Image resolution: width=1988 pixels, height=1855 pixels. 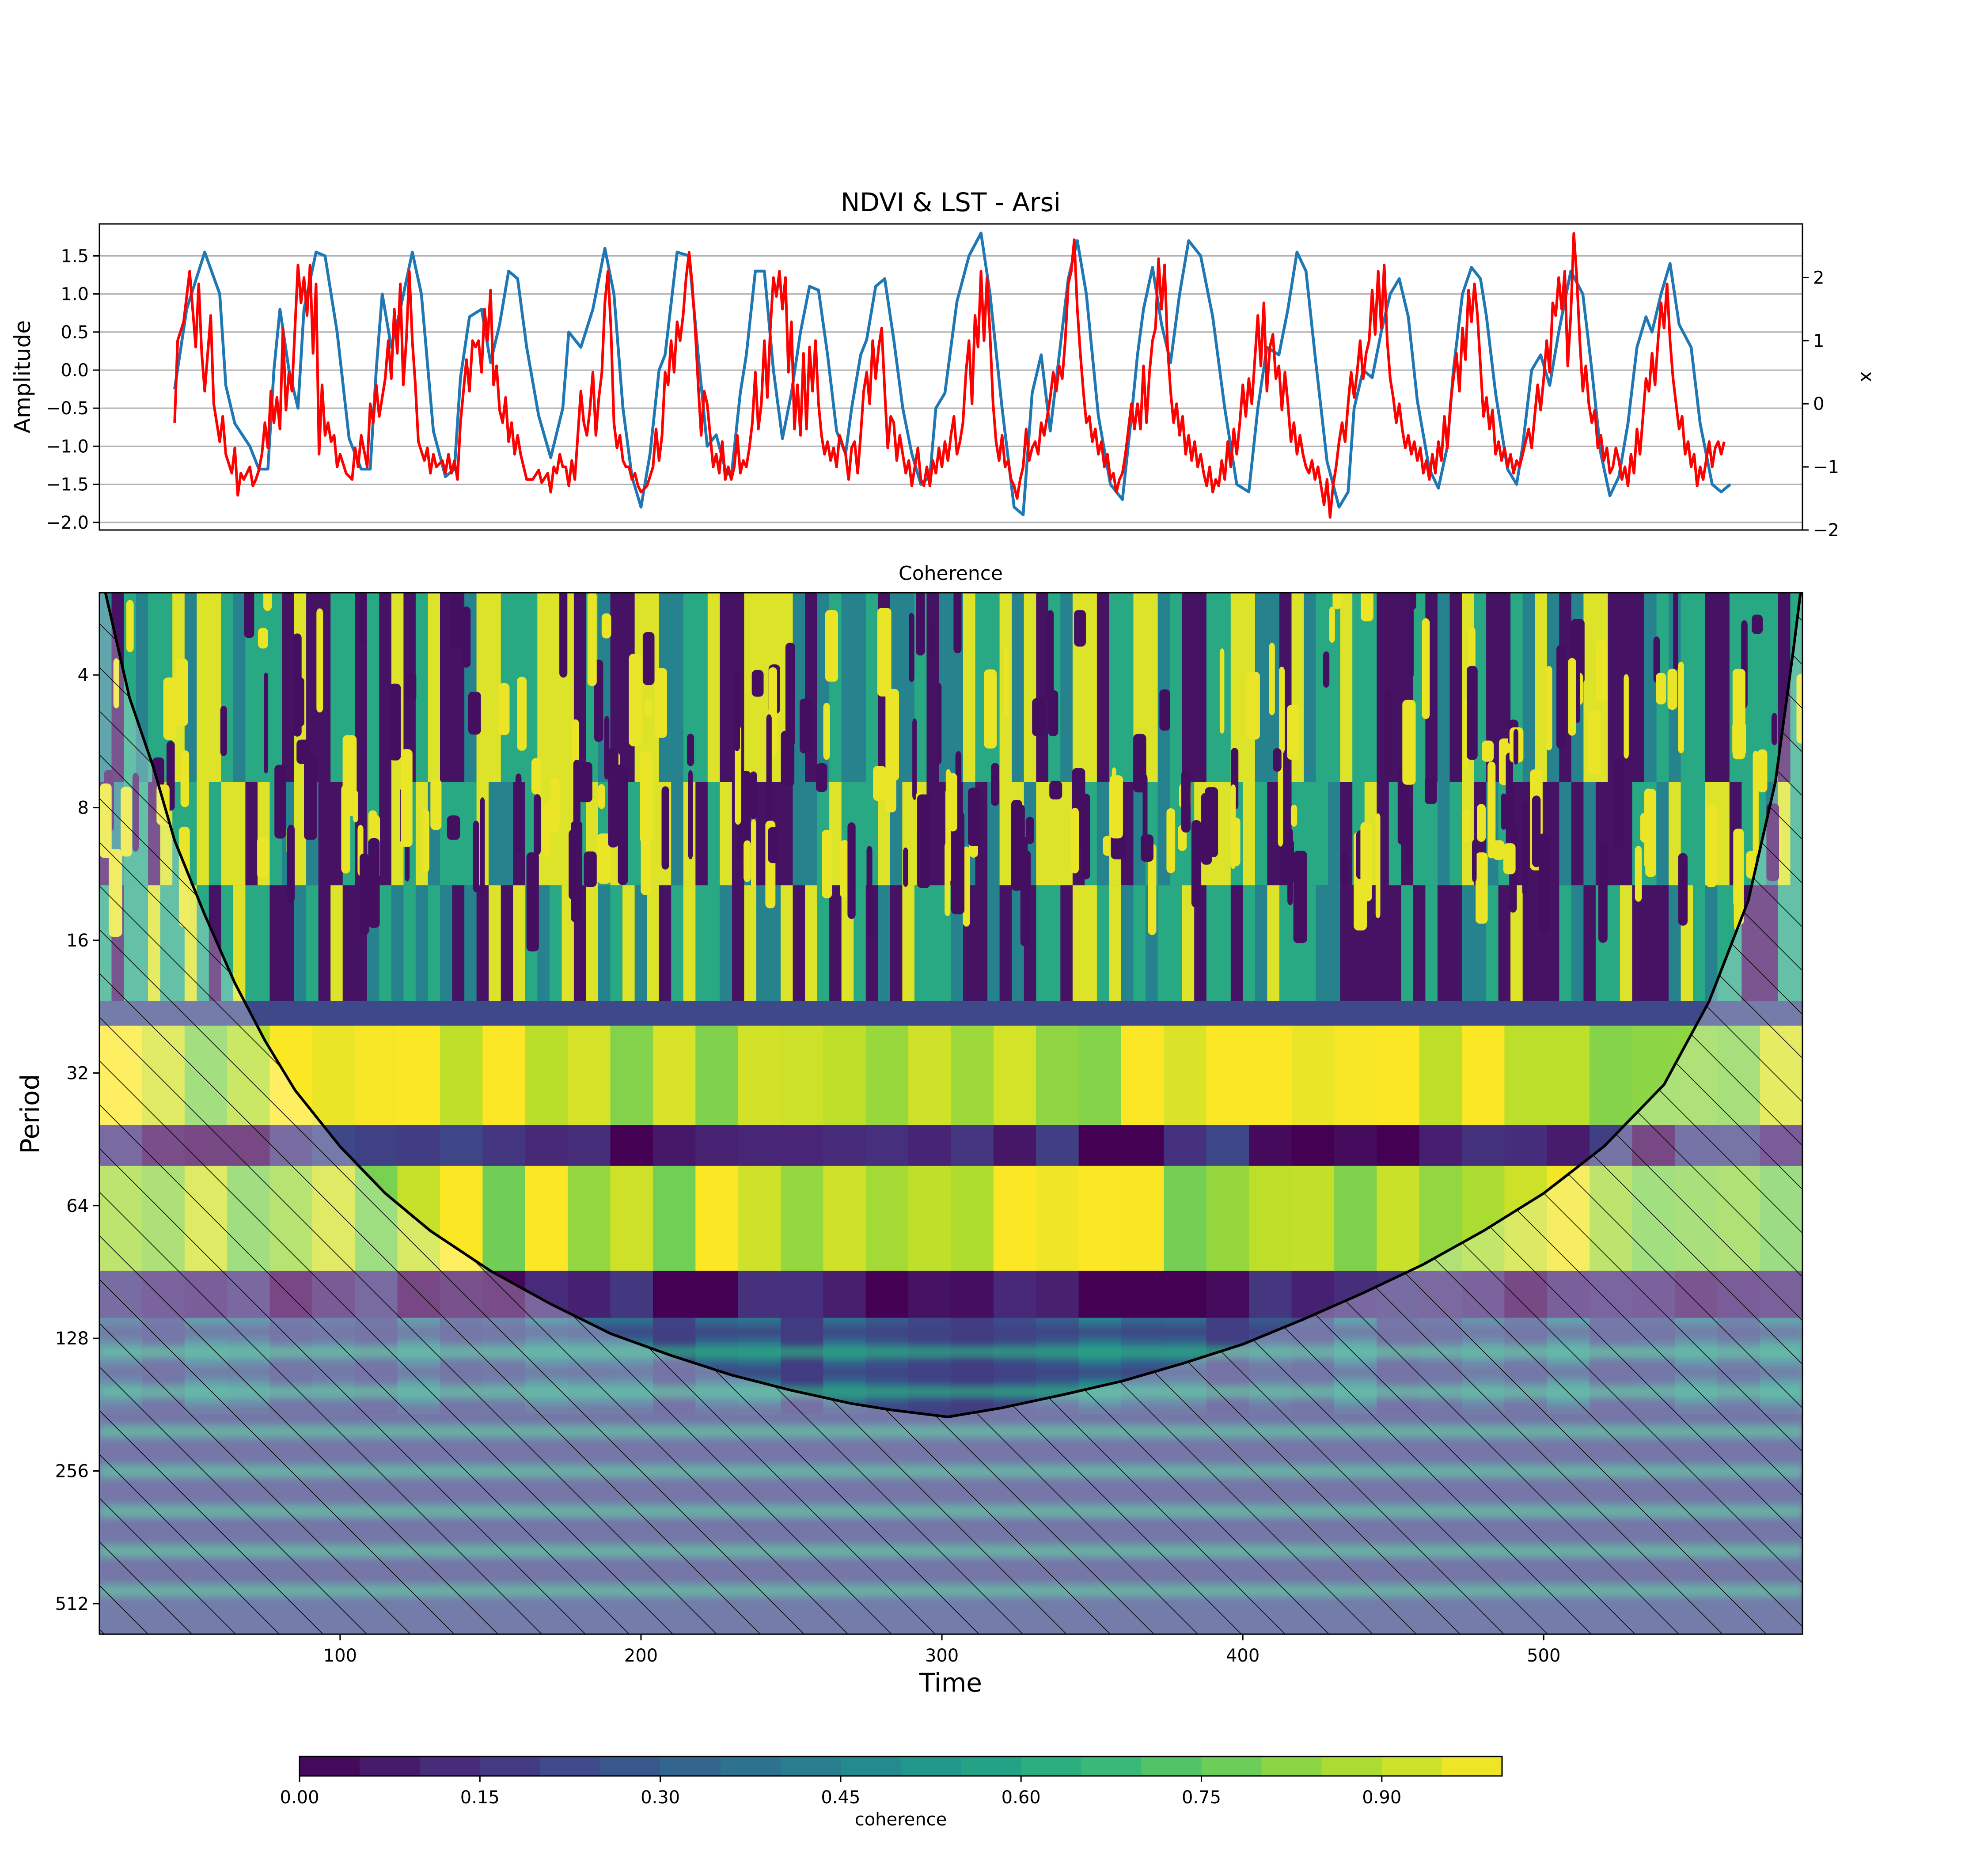 I want to click on secondary-tick-label: −1, so click(x=1826, y=467).